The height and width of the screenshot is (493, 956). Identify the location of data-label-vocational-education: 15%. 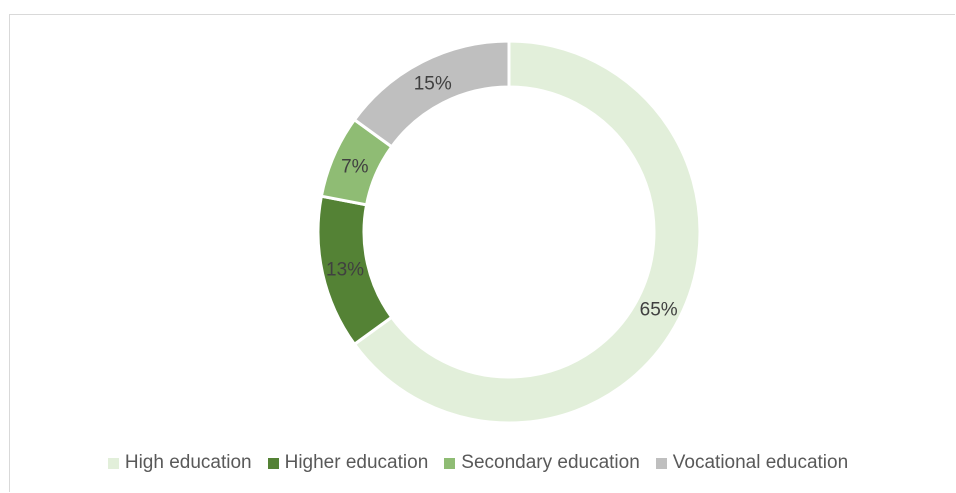
(433, 83).